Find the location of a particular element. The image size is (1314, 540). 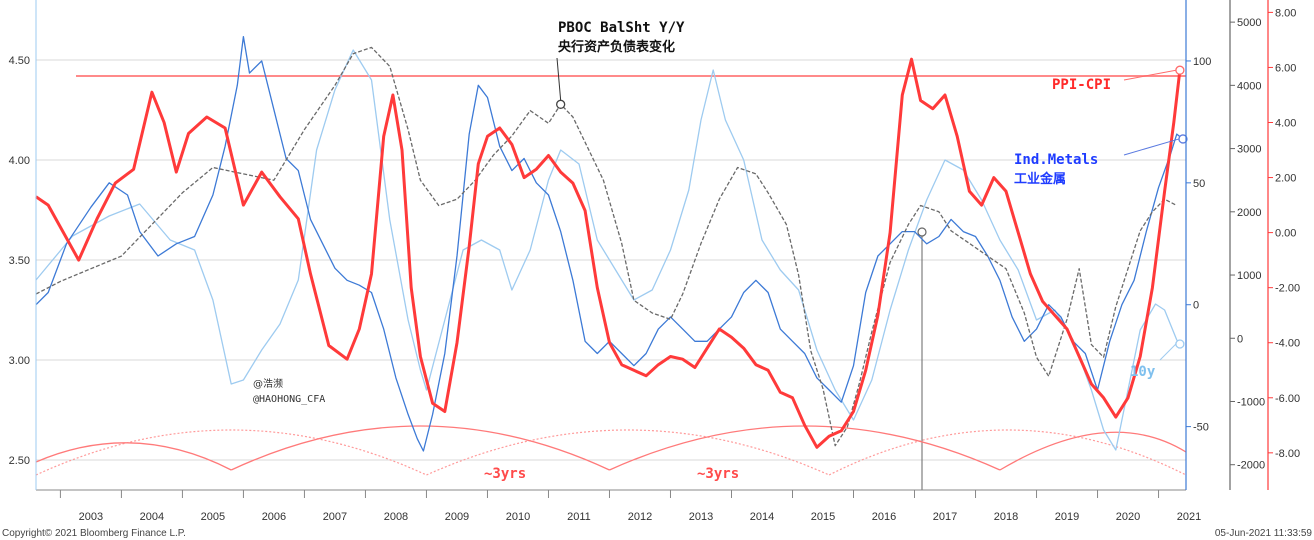

x-tick-5: 2008 is located at coordinates (396, 517).